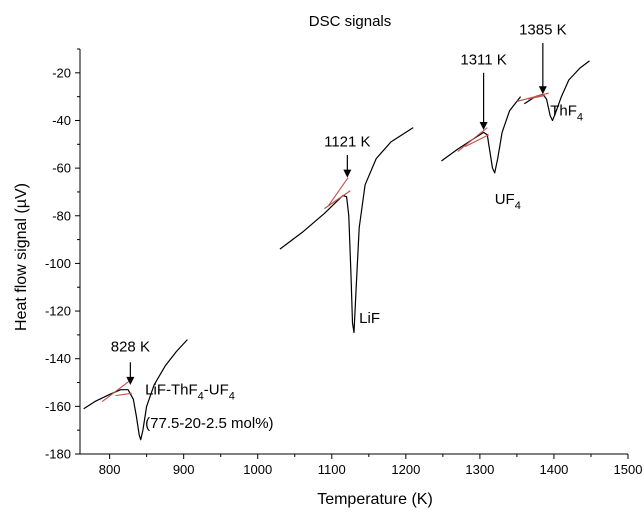 The width and height of the screenshot is (644, 516). Describe the element at coordinates (61, 168) in the screenshot. I see `y-tick-label: -60` at that location.